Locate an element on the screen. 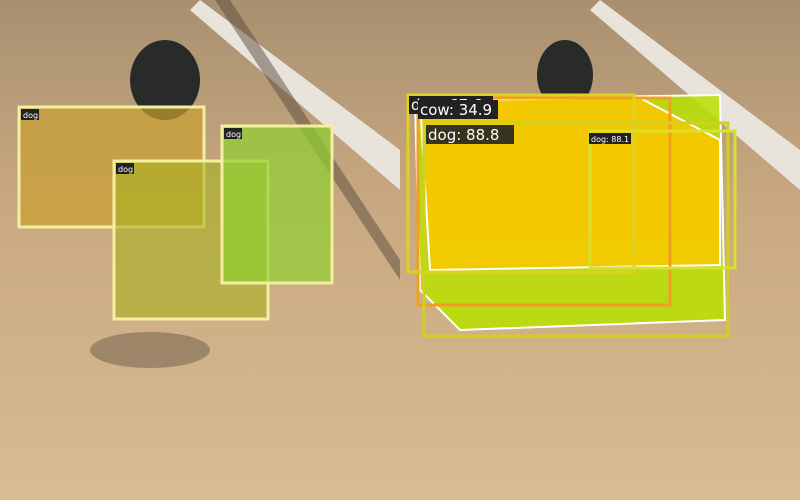 This screenshot has height=500, width=800. detection-label: dog: 88.1 is located at coordinates (610, 139).